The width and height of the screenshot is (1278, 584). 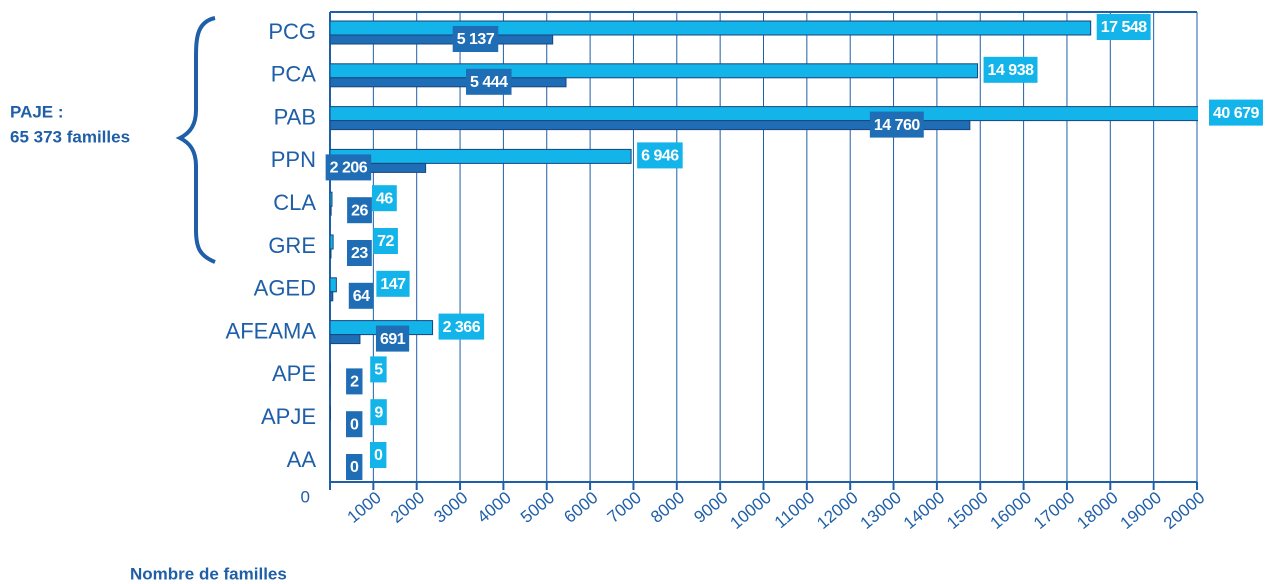 I want to click on x-tick-label: 14000, so click(x=924, y=510).